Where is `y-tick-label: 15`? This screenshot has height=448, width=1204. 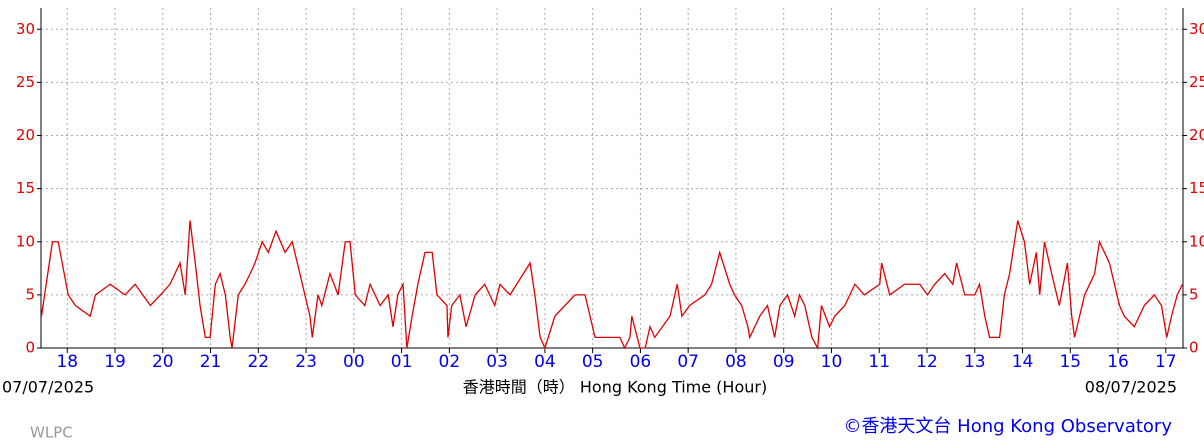 y-tick-label: 15 is located at coordinates (25, 188).